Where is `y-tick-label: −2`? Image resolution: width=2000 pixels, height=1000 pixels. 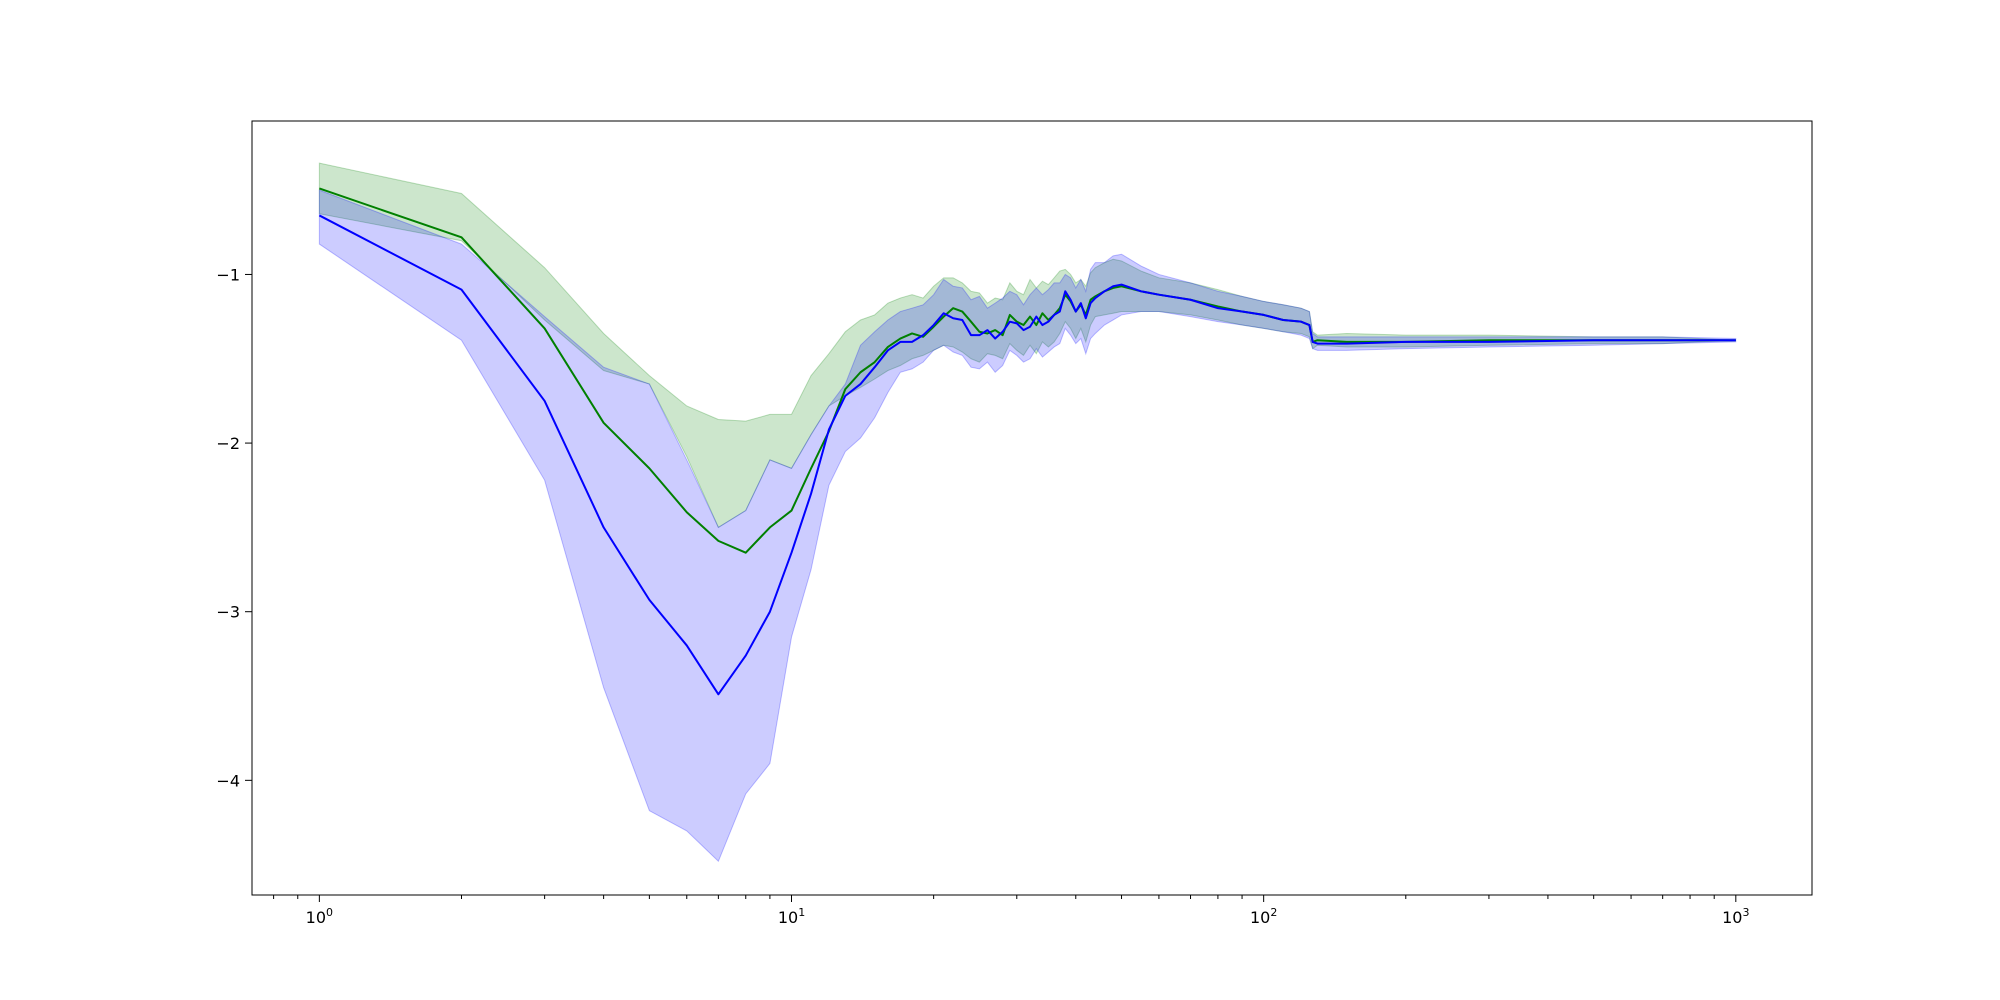 y-tick-label: −2 is located at coordinates (228, 443).